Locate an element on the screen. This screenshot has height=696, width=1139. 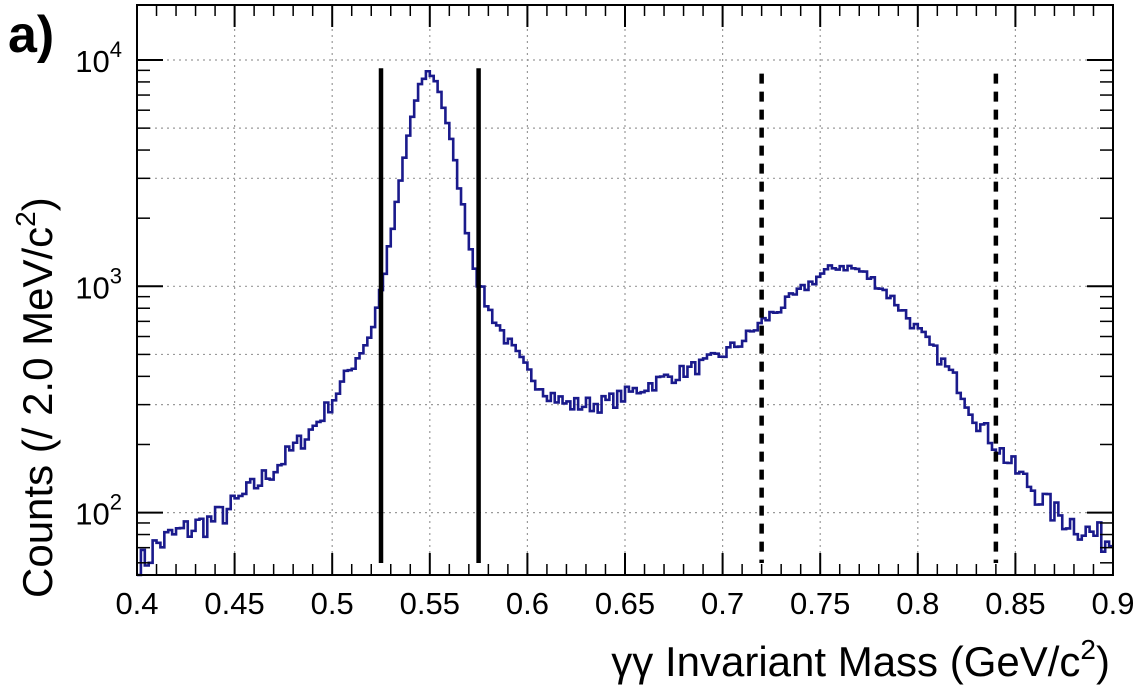
x-tick-label: 0.5 is located at coordinates (332, 603).